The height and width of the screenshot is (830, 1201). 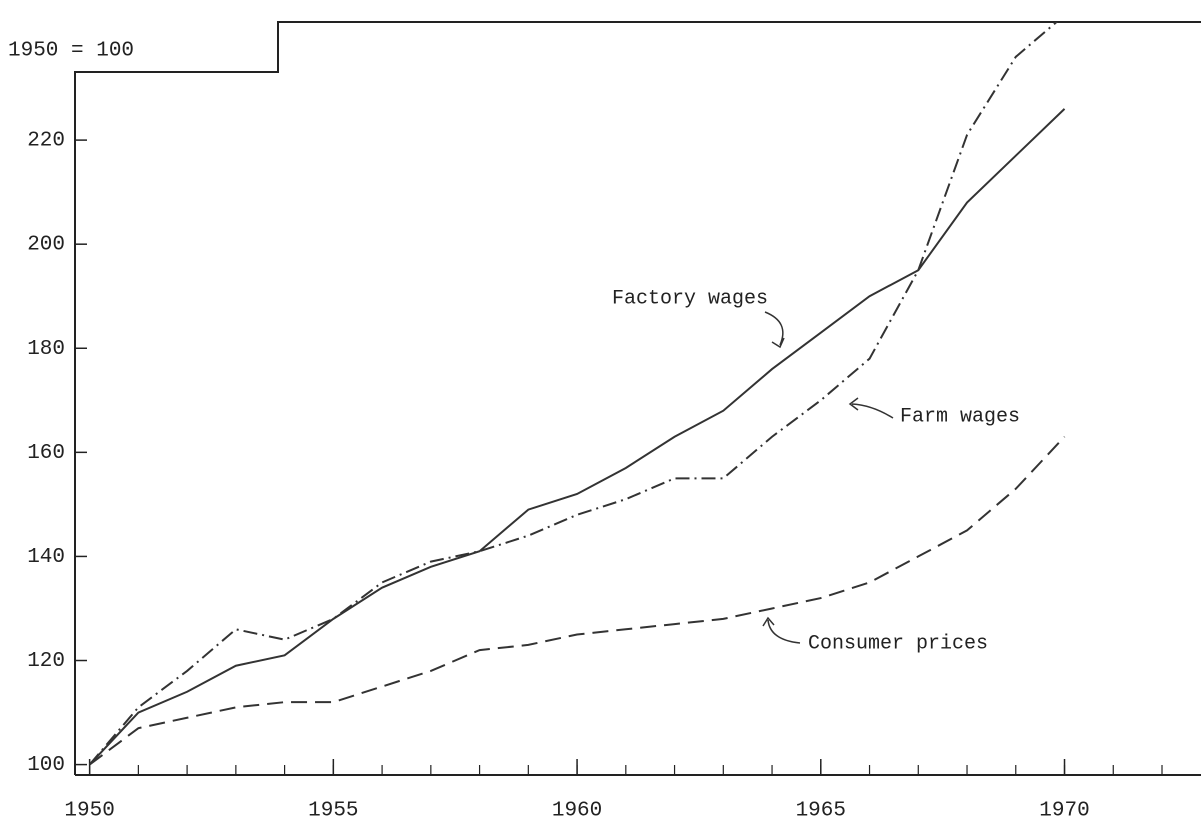 I want to click on x-tick-label: 1970, so click(x=1064, y=811).